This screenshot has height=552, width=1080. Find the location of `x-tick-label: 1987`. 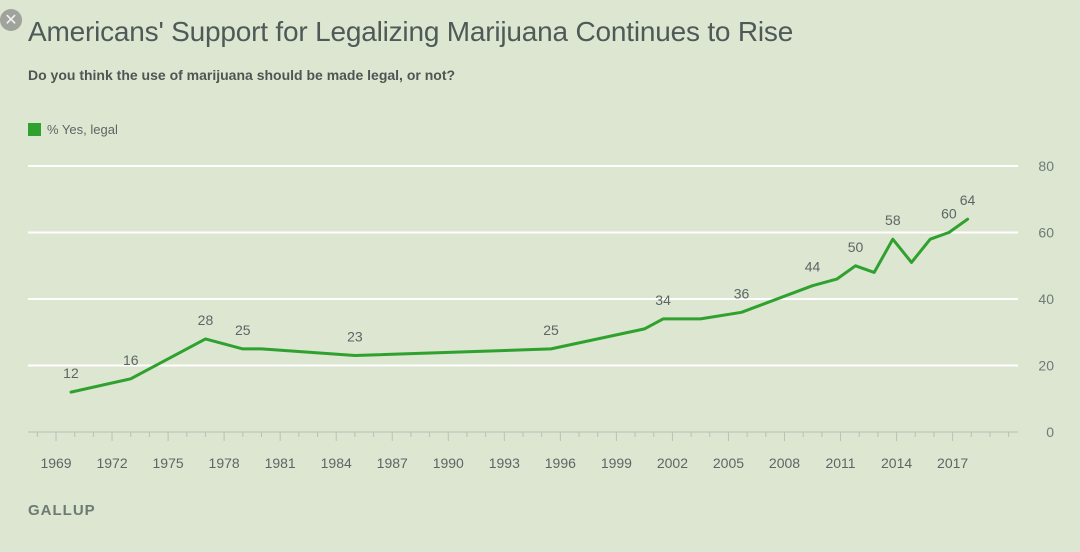

x-tick-label: 1987 is located at coordinates (392, 463).